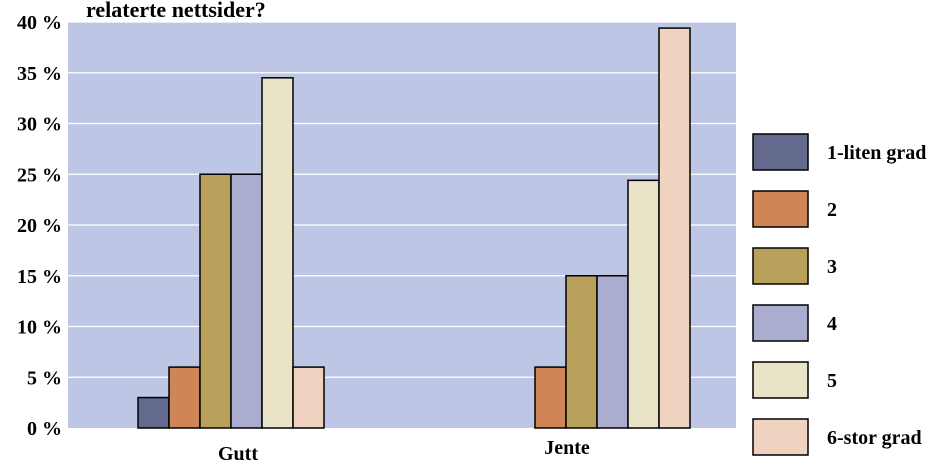 This screenshot has height=465, width=939. What do you see at coordinates (39, 328) in the screenshot?
I see `y-tick-label: 10 %` at bounding box center [39, 328].